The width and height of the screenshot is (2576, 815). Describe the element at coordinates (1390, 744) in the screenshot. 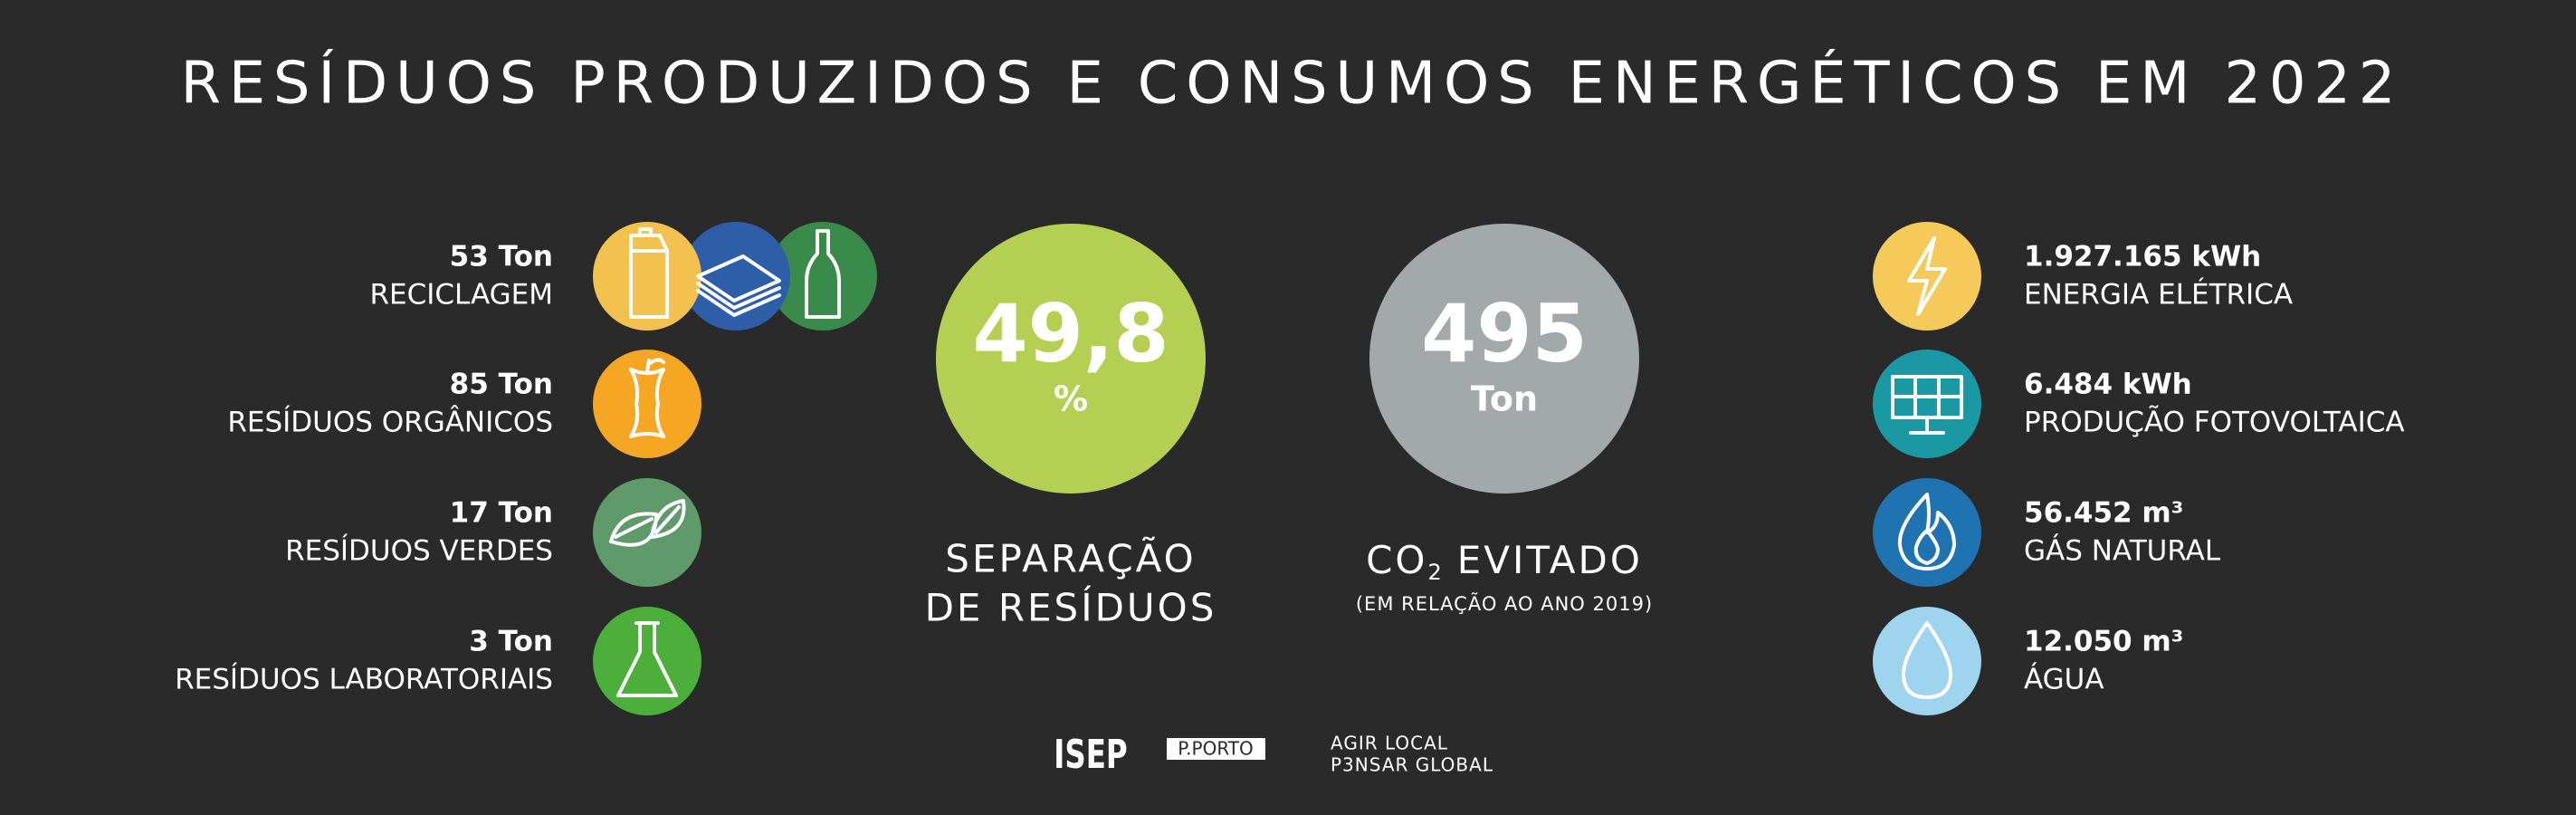

I see `footer-slogan: AGIR LOCAL` at that location.